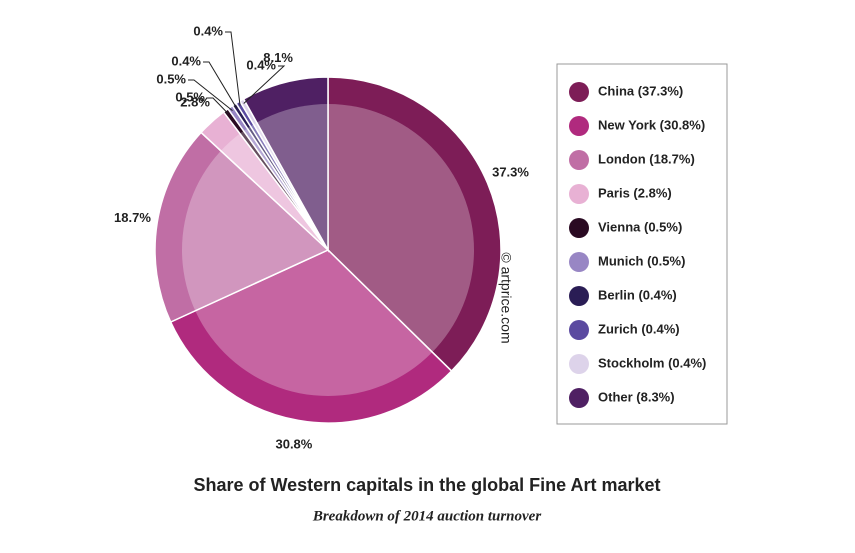 The height and width of the screenshot is (553, 855). What do you see at coordinates (195, 102) in the screenshot?
I see `data-label: 2.8%` at bounding box center [195, 102].